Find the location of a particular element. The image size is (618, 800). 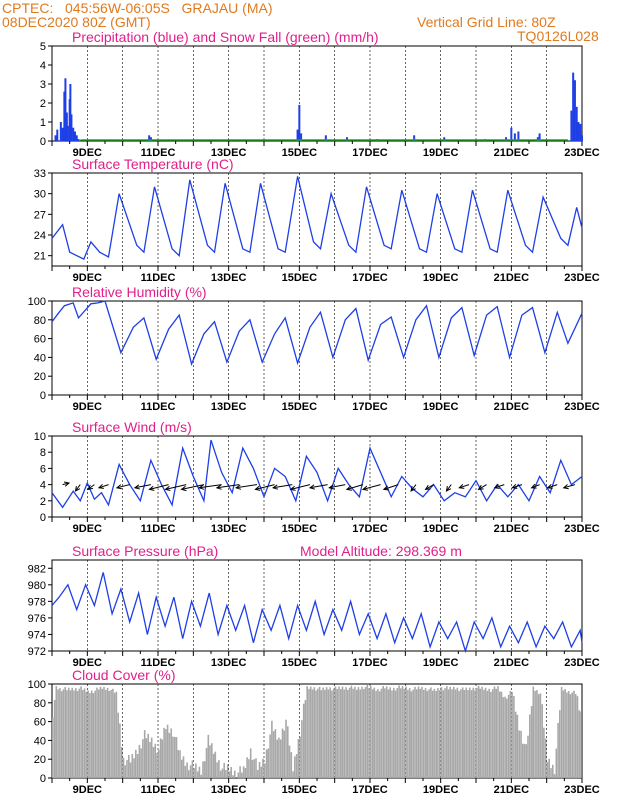

x-tick-label: 11DEC is located at coordinates (158, 790).